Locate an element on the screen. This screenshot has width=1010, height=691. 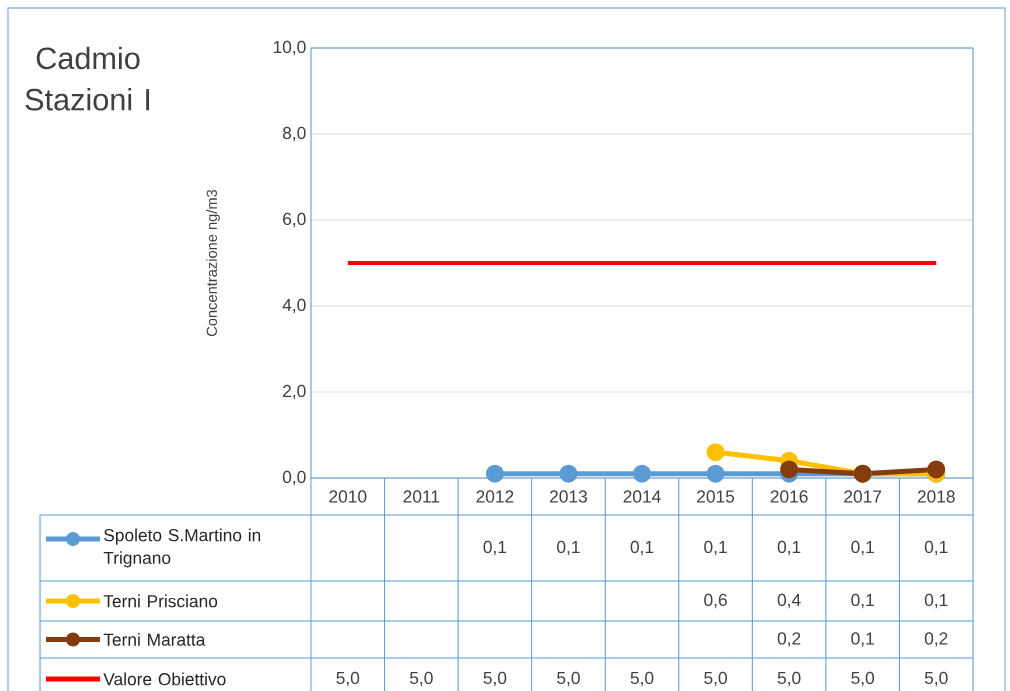
legend-label: Terni Maratta is located at coordinates (154, 639).